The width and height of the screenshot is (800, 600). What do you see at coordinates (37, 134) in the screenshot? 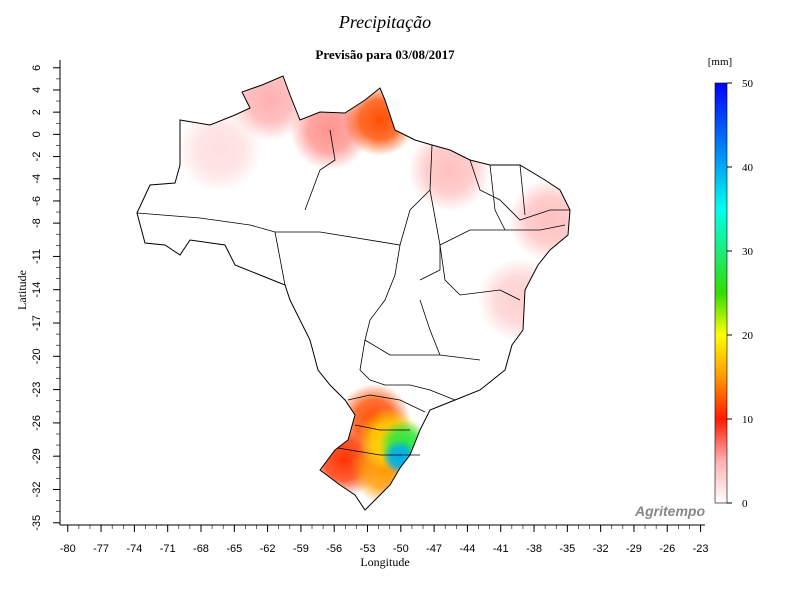
I see `y-tick-label: 0` at bounding box center [37, 134].